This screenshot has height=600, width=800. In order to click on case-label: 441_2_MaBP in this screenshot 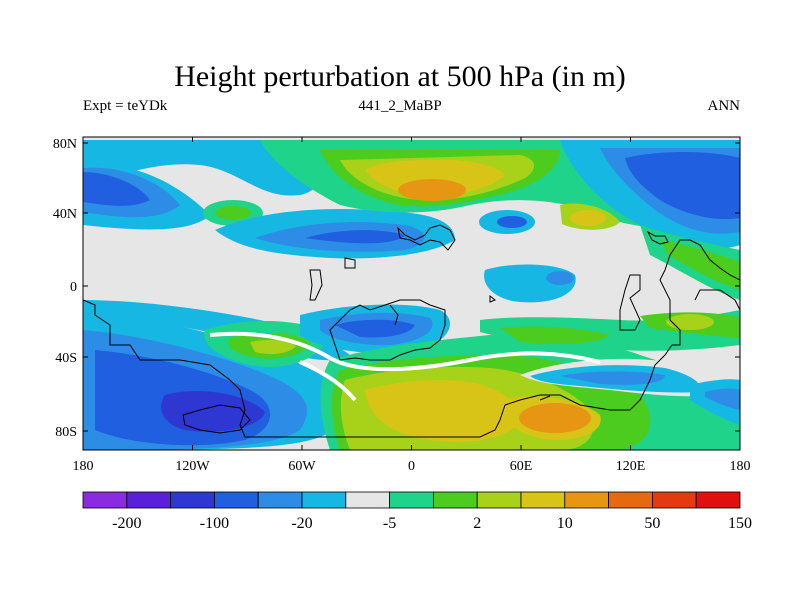, I will do `click(400, 106)`.